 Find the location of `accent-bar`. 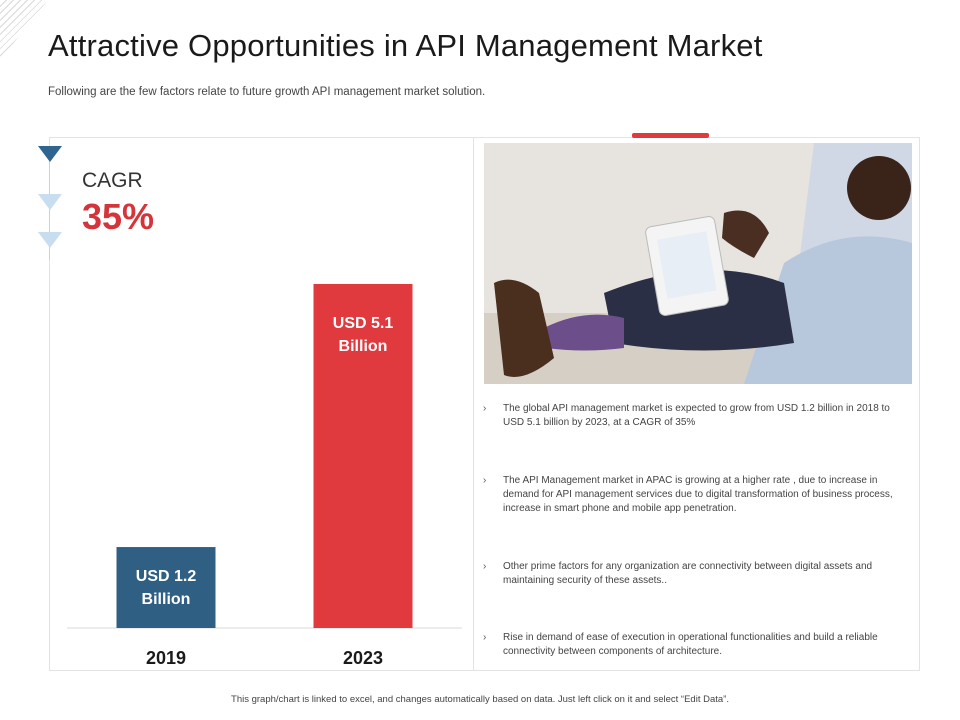

accent-bar is located at coordinates (670, 135).